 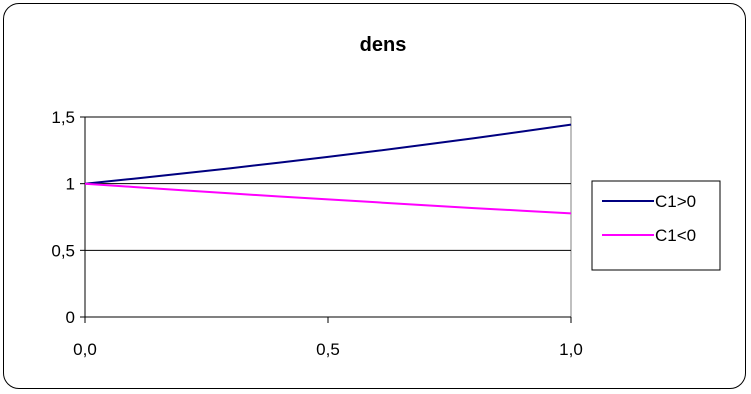 I want to click on y-tick-label: 0,5, so click(x=63, y=250).